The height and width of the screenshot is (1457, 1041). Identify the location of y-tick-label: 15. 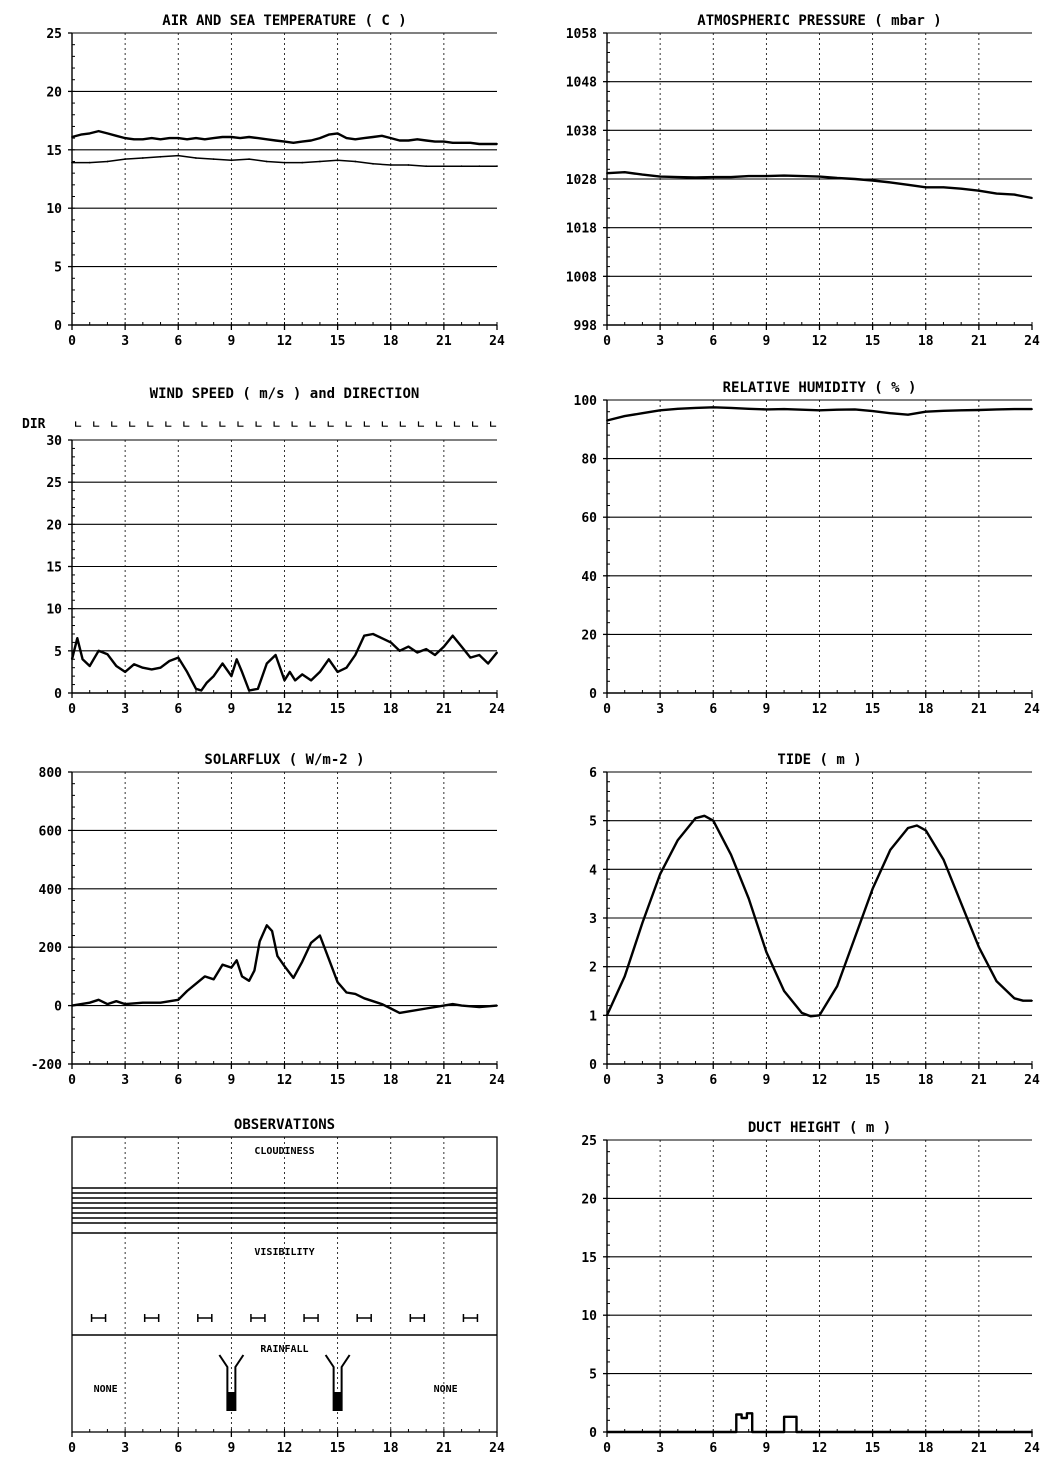
(54, 568).